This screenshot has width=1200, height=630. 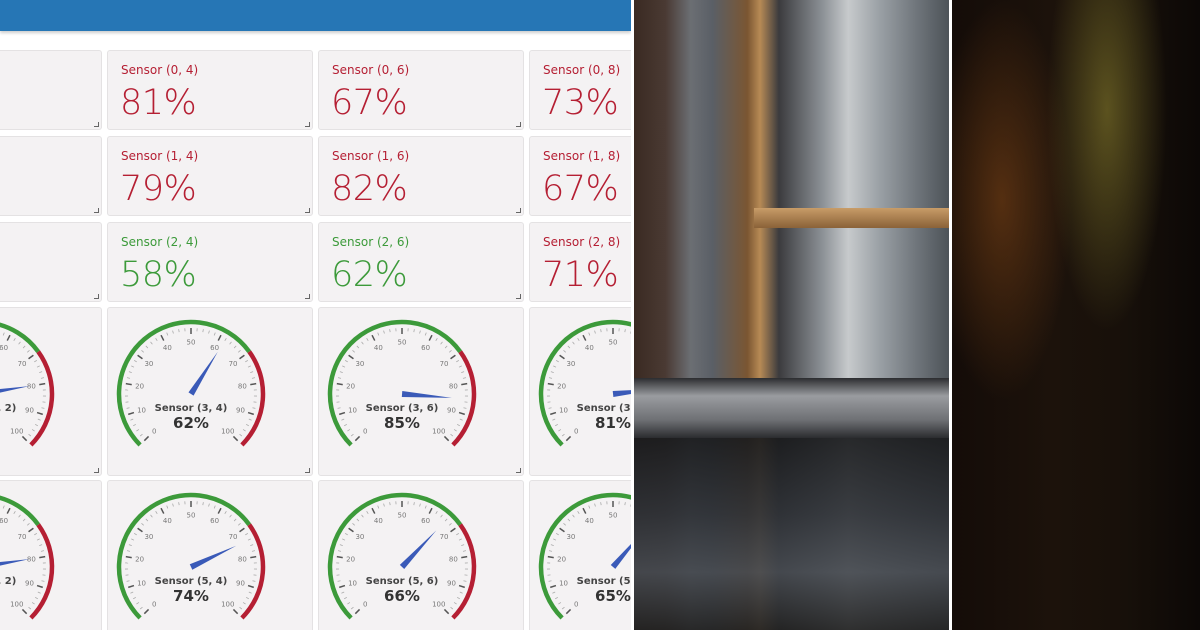 What do you see at coordinates (580, 262) in the screenshot?
I see `sensor-card: Sensor (2, 8) 71%` at bounding box center [580, 262].